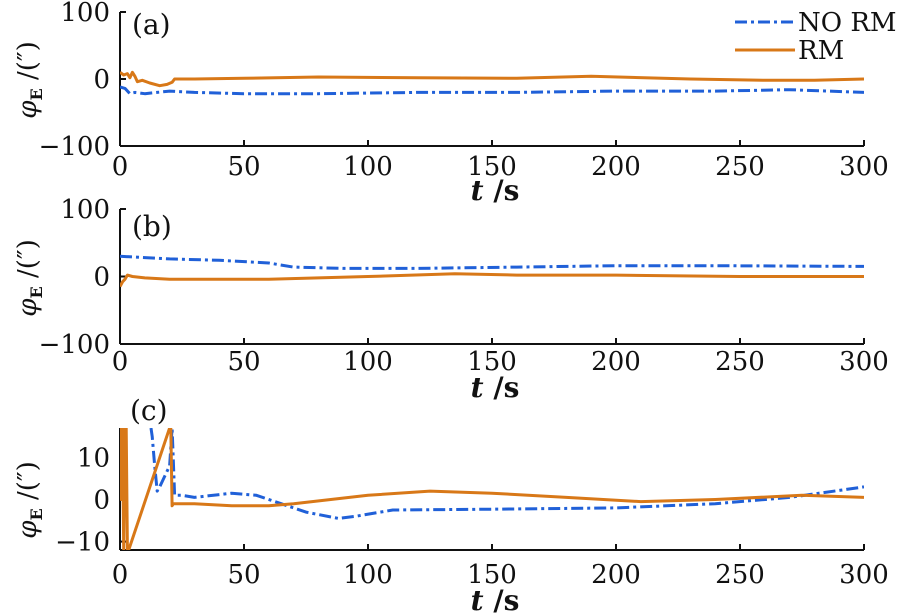  I want to click on panel-label: (c), so click(149, 410).